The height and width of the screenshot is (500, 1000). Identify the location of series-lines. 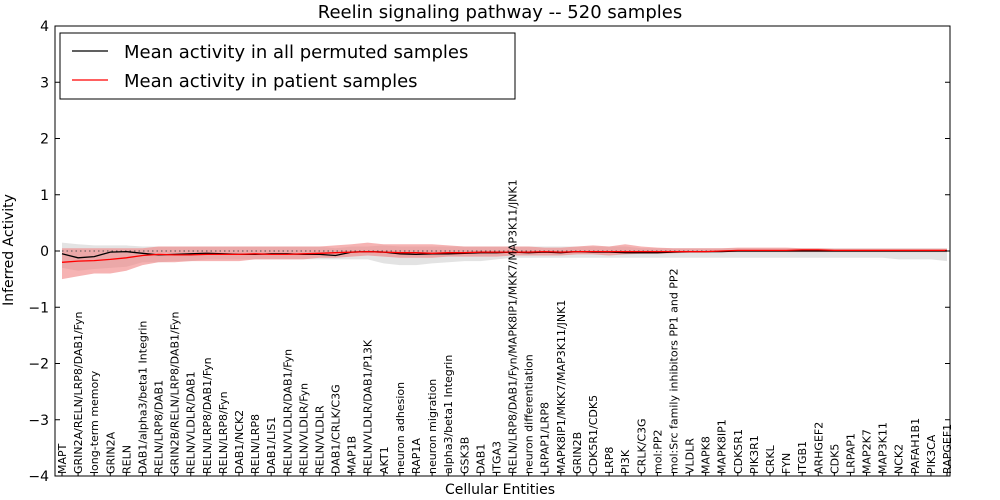
(504, 256).